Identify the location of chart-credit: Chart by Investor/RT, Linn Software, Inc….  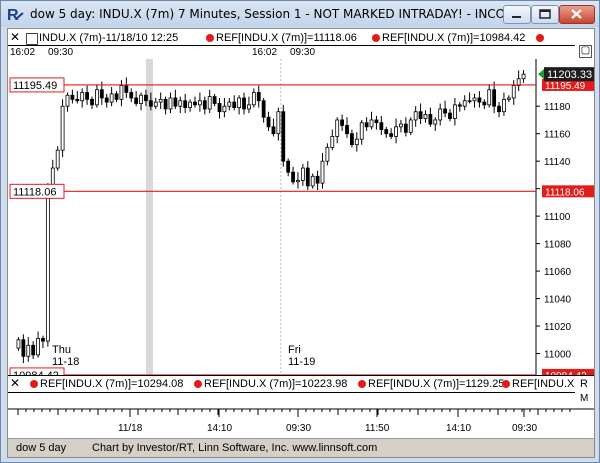
(235, 448).